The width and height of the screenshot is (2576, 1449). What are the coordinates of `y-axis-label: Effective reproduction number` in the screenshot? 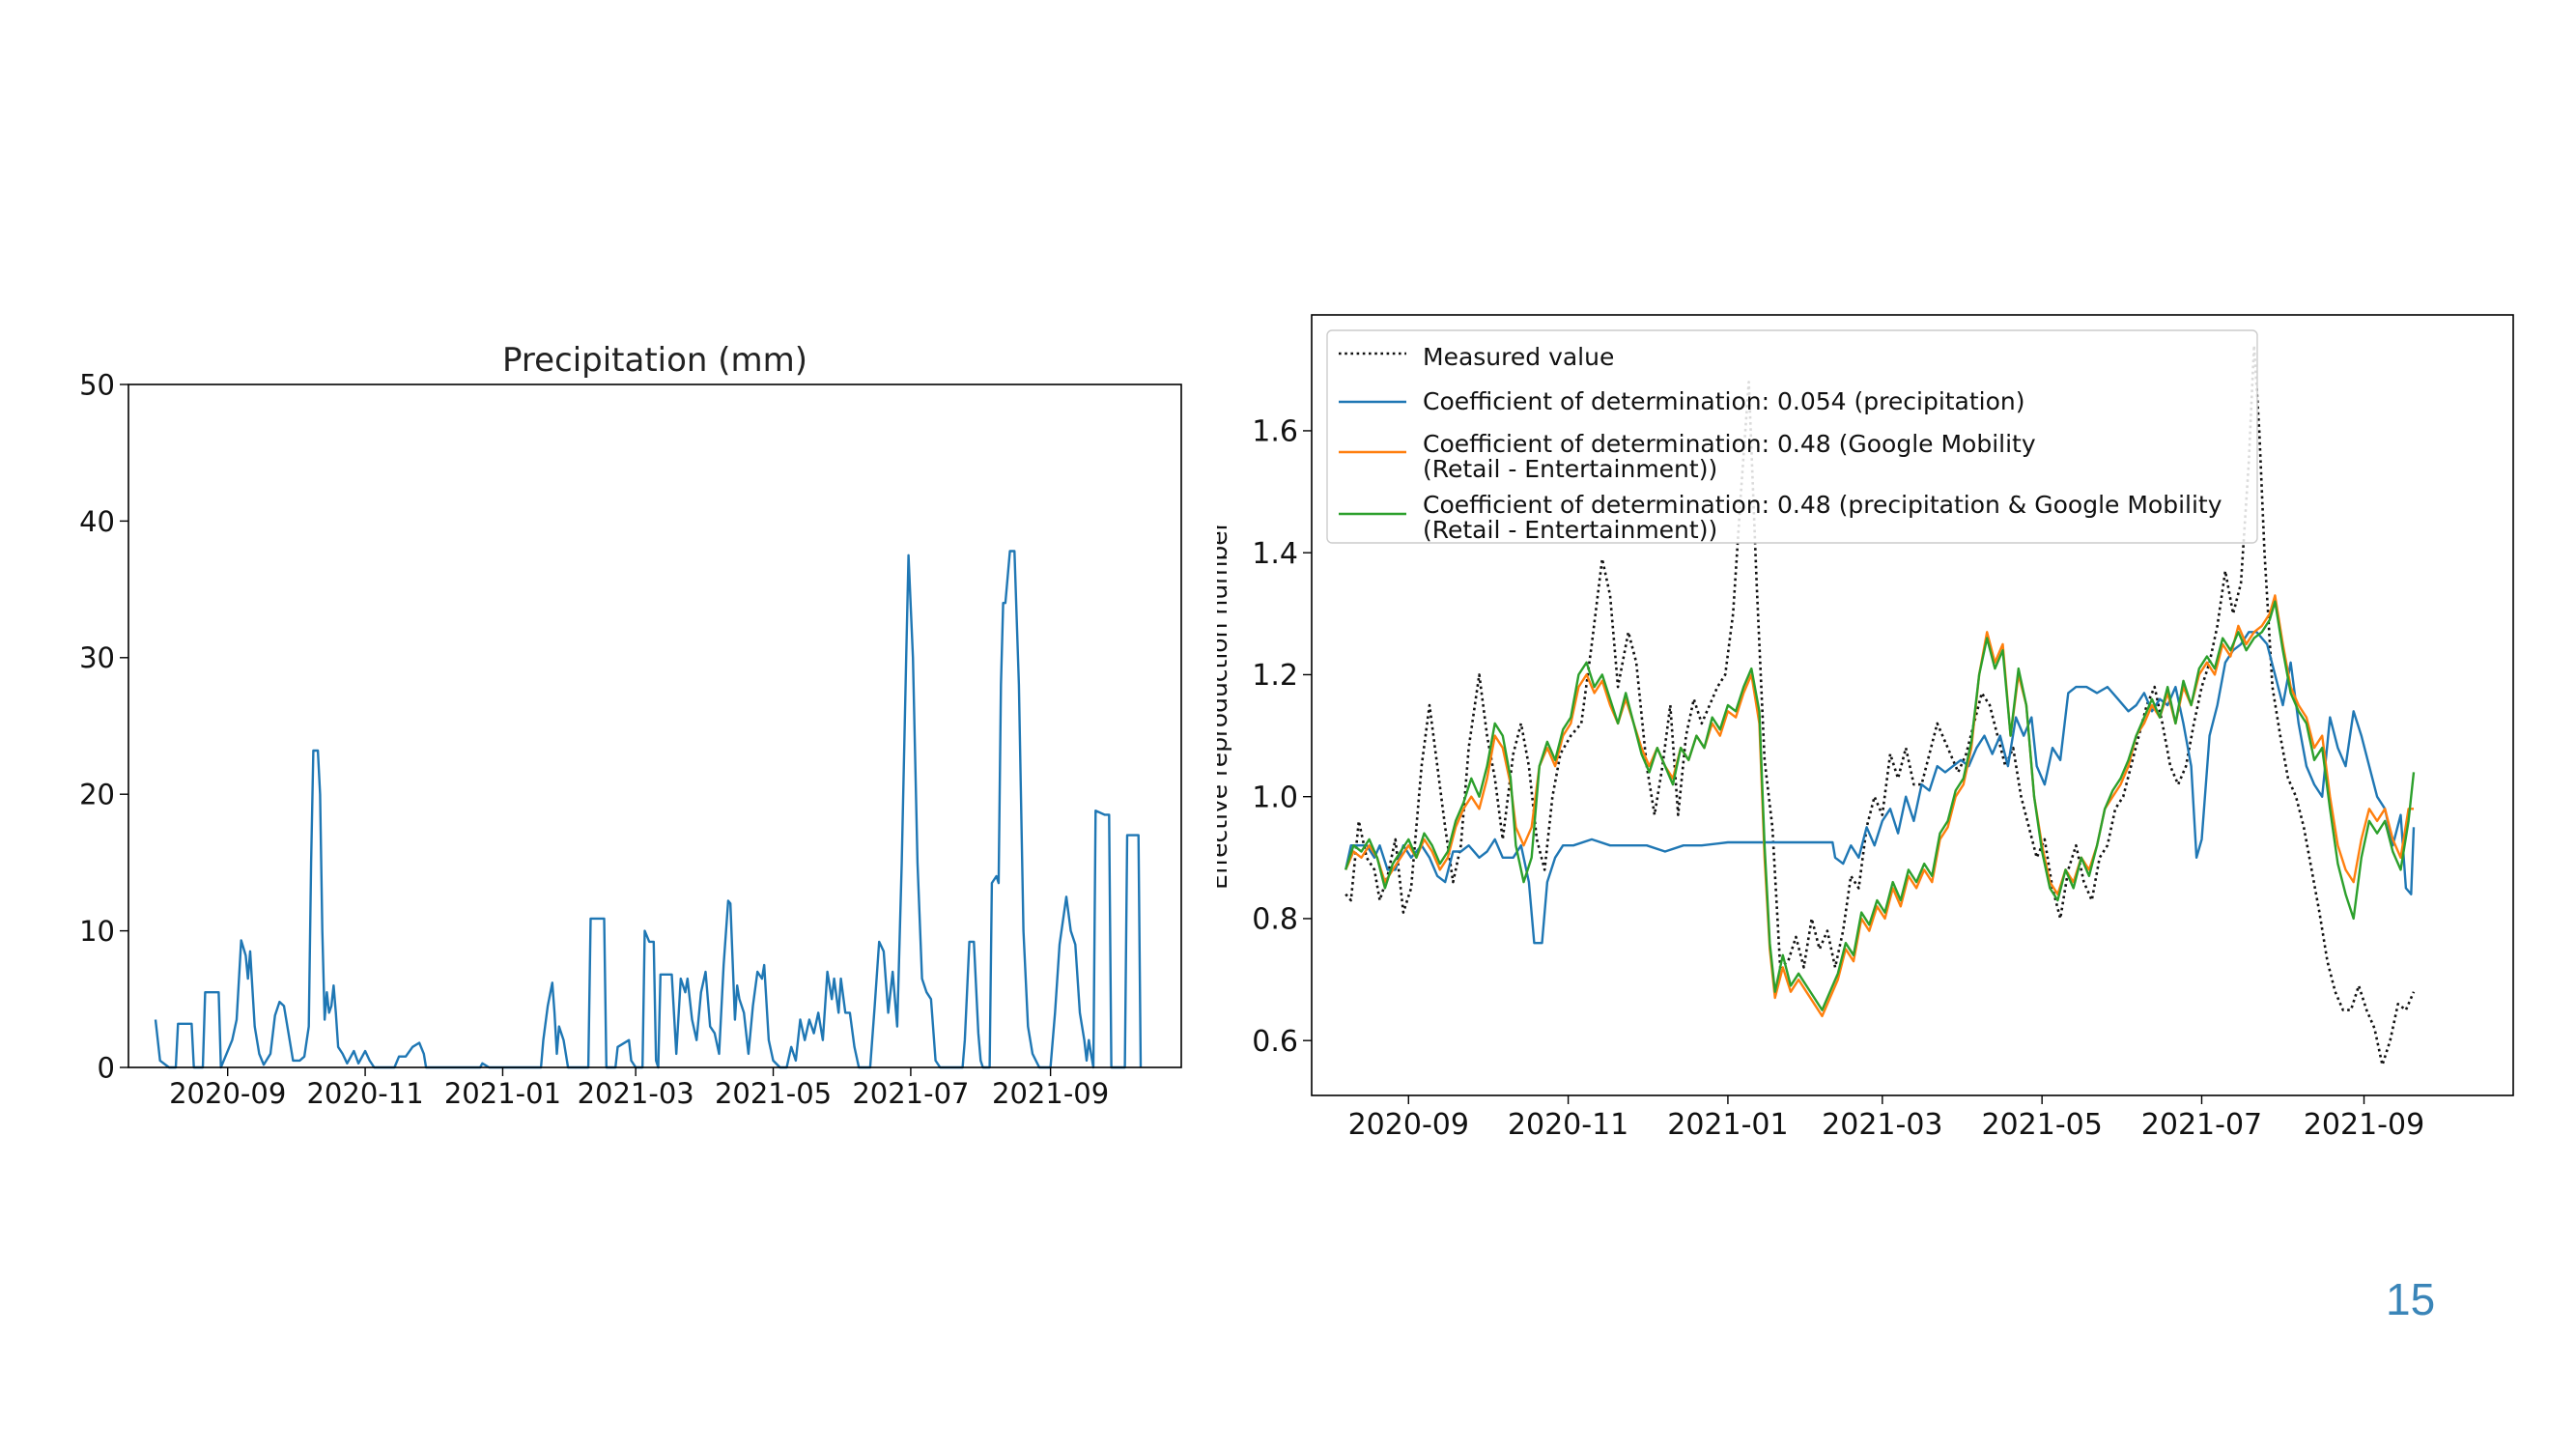 It's located at (1224, 705).